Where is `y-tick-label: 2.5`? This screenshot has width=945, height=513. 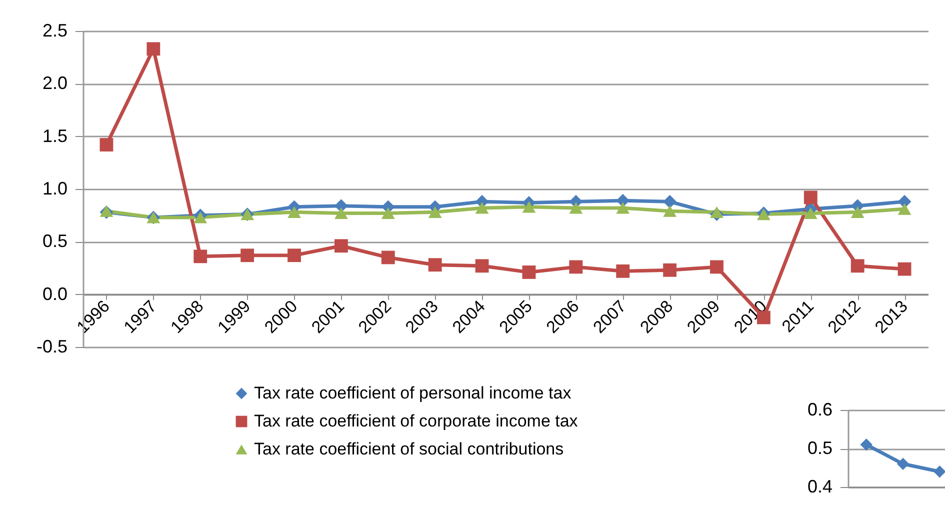 y-tick-label: 2.5 is located at coordinates (55, 30).